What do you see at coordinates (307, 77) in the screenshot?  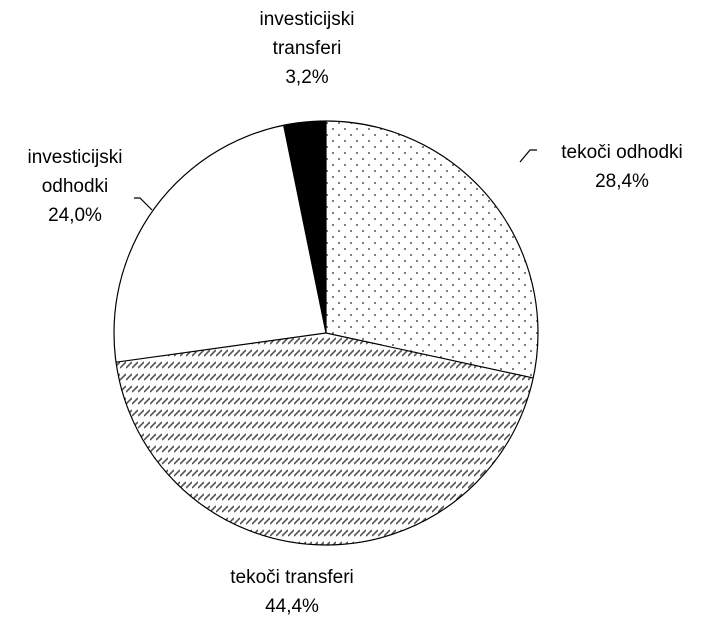 I see `value-label: 3,2%` at bounding box center [307, 77].